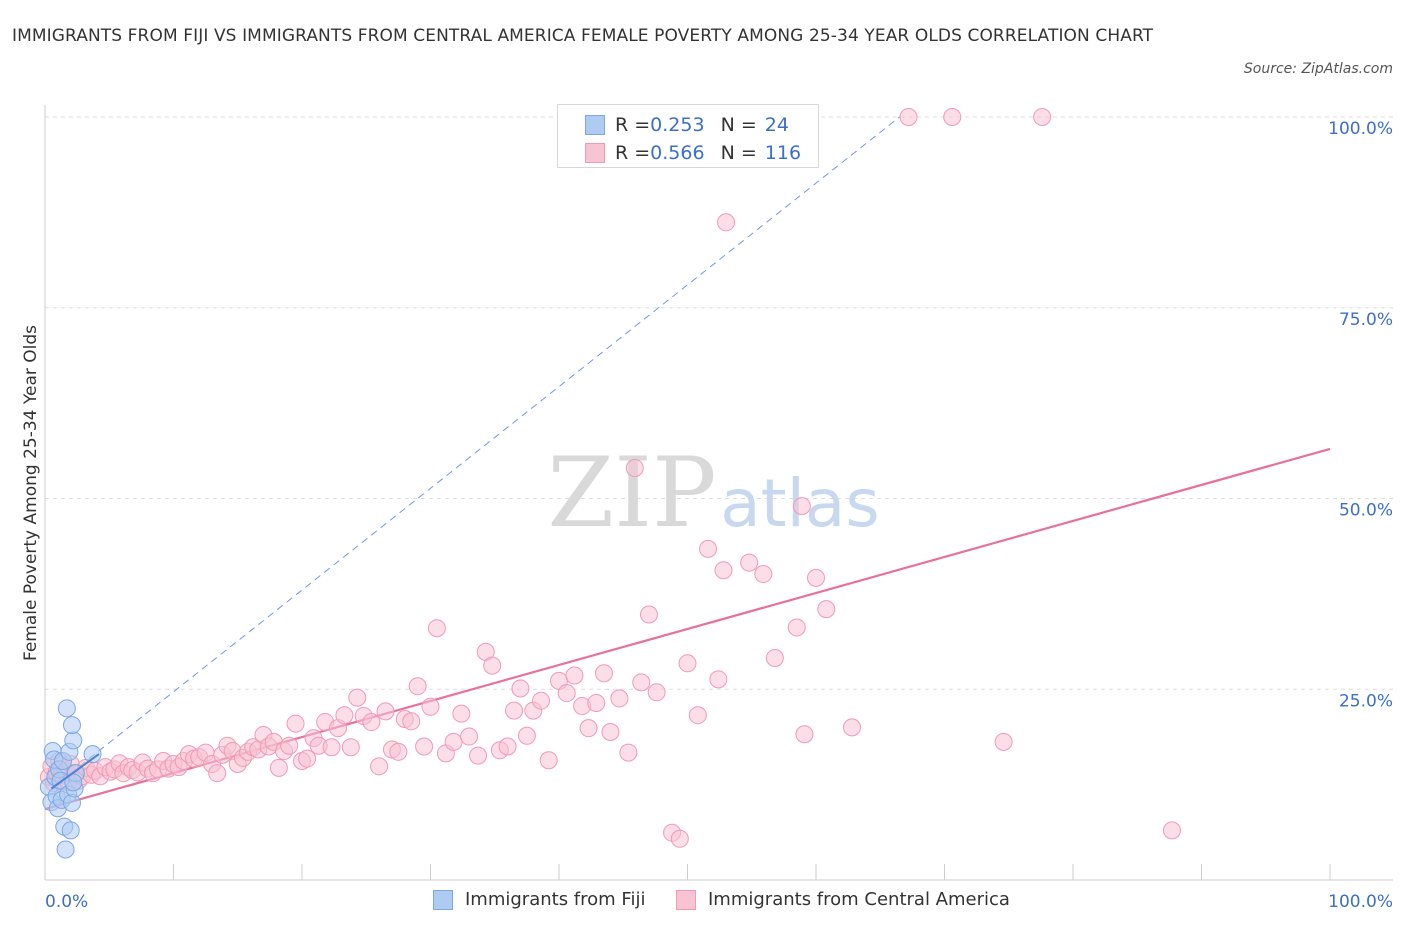 The image size is (1406, 930). What do you see at coordinates (1318, 69) in the screenshot?
I see `source-note: Source: ZipAtlas.com` at bounding box center [1318, 69].